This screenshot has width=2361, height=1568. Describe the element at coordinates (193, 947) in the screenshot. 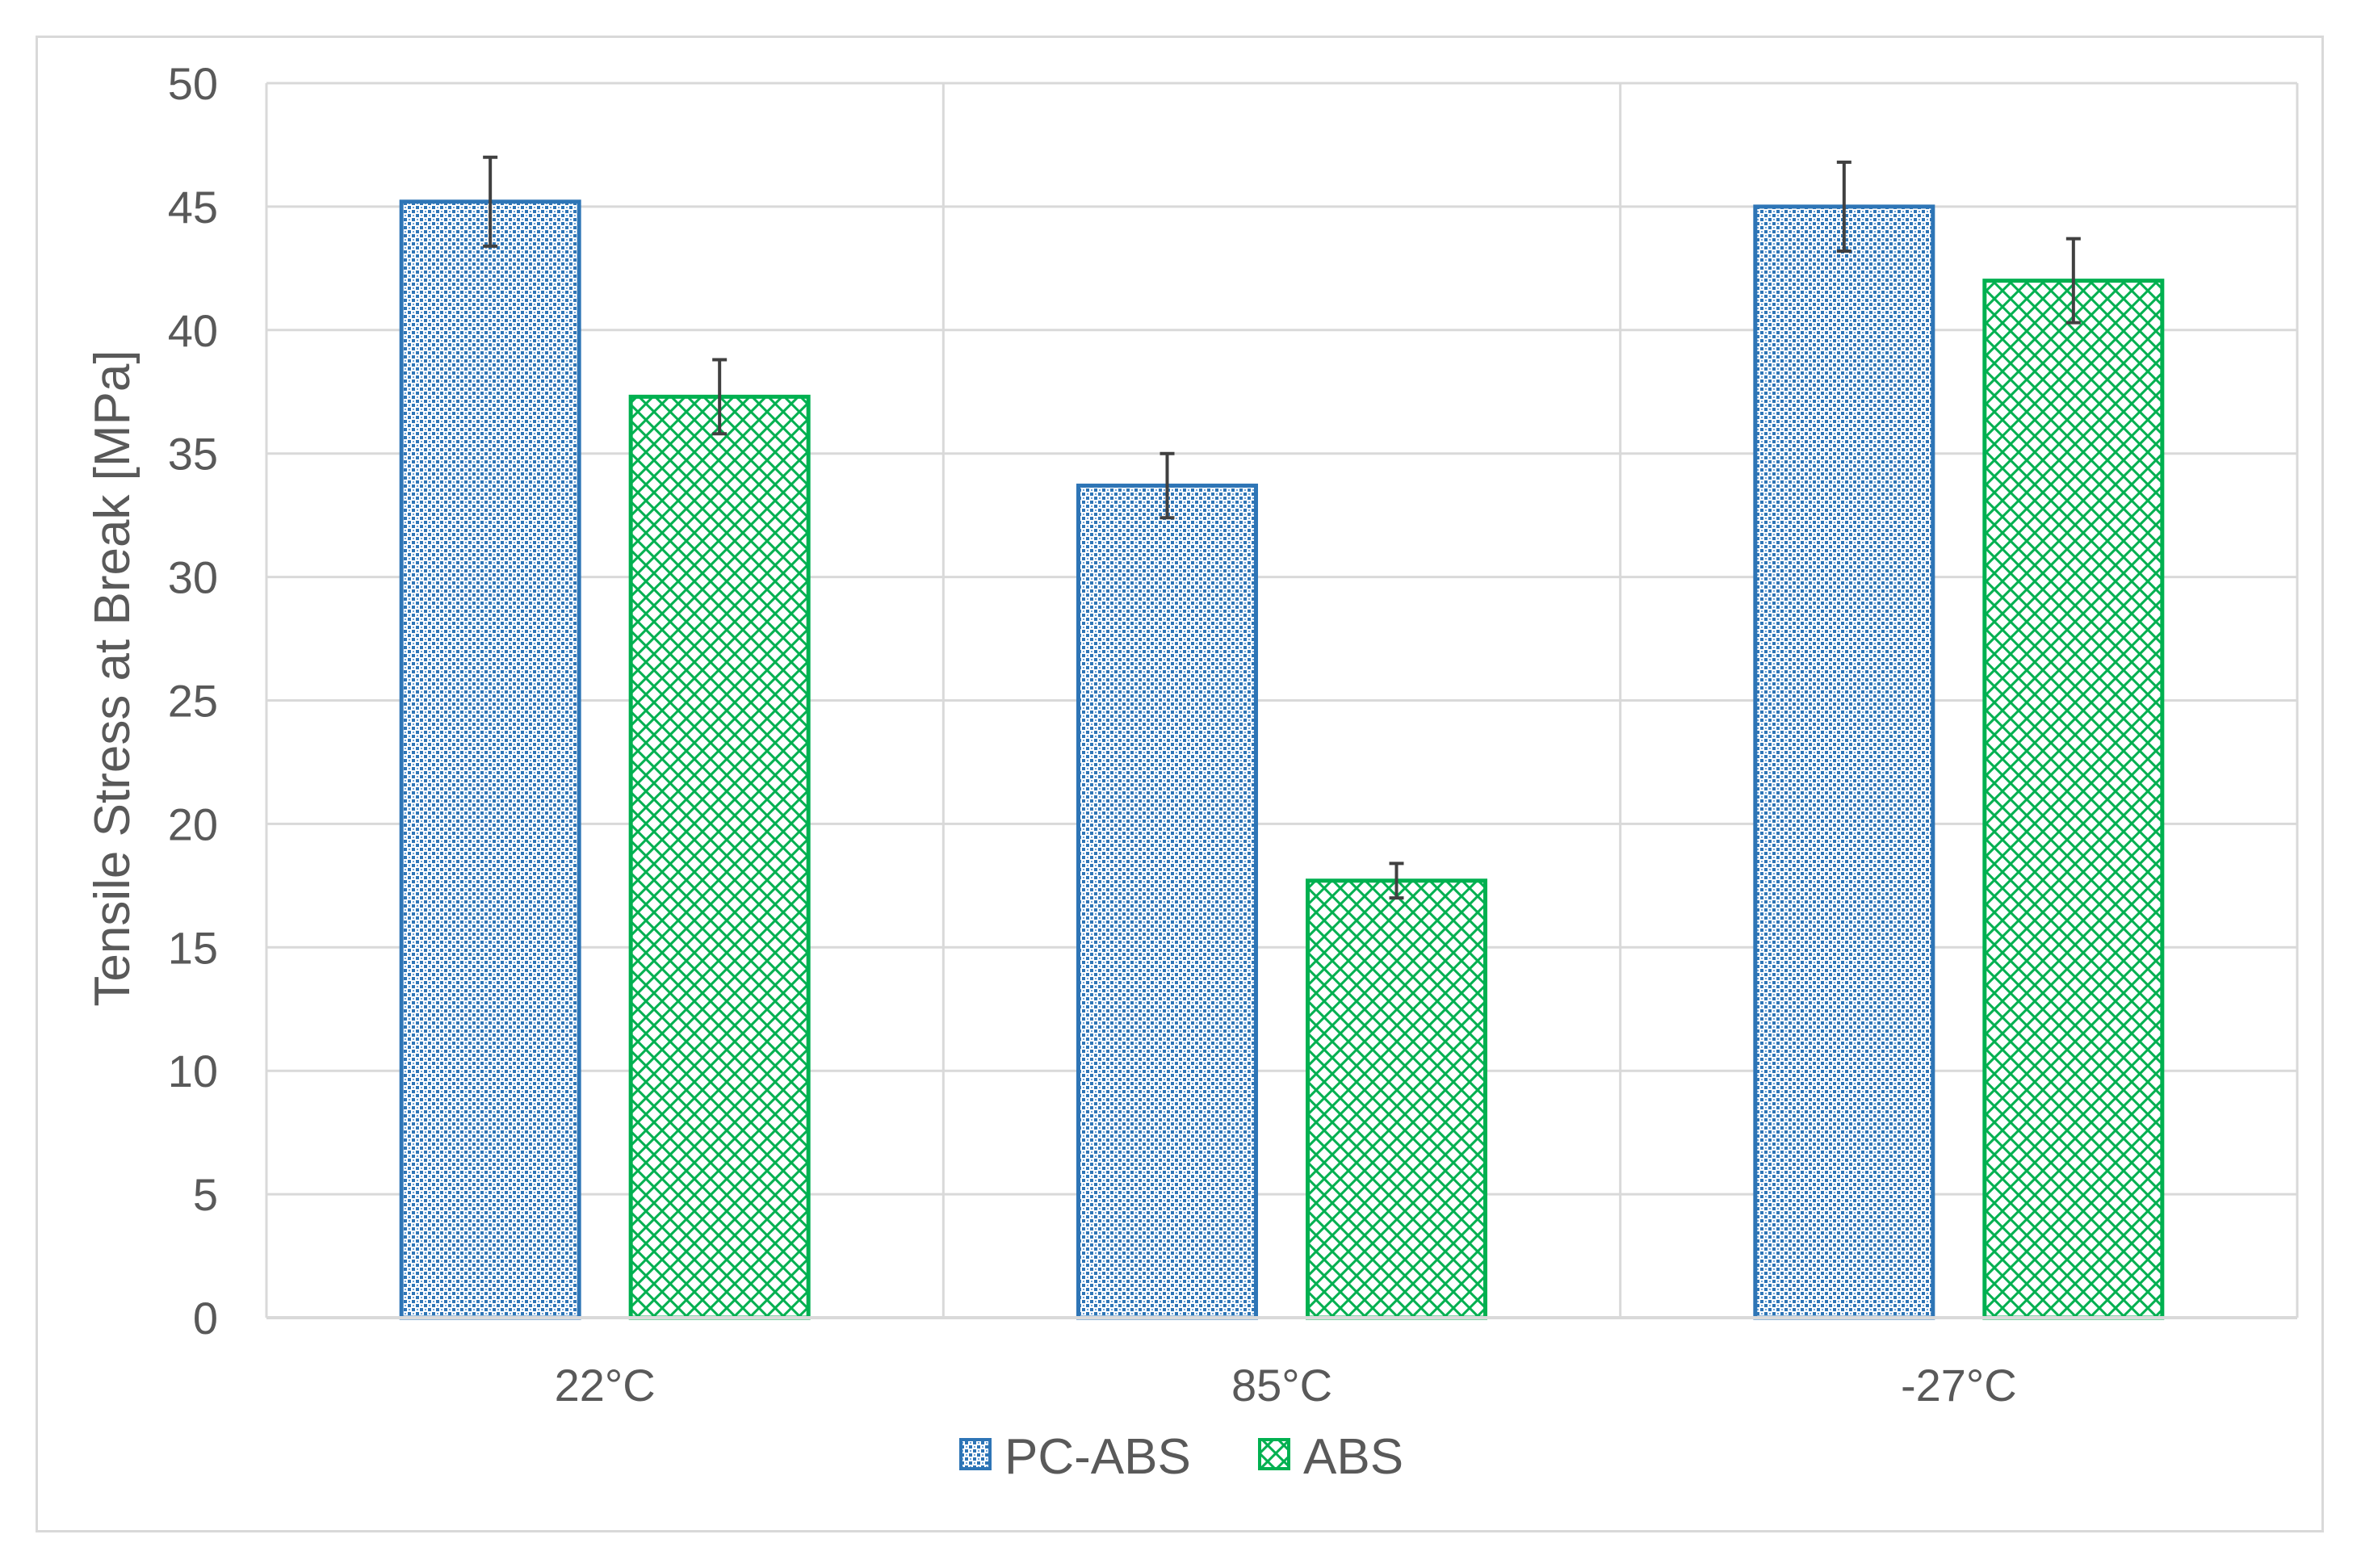

I see `y-tick-label: 15` at that location.